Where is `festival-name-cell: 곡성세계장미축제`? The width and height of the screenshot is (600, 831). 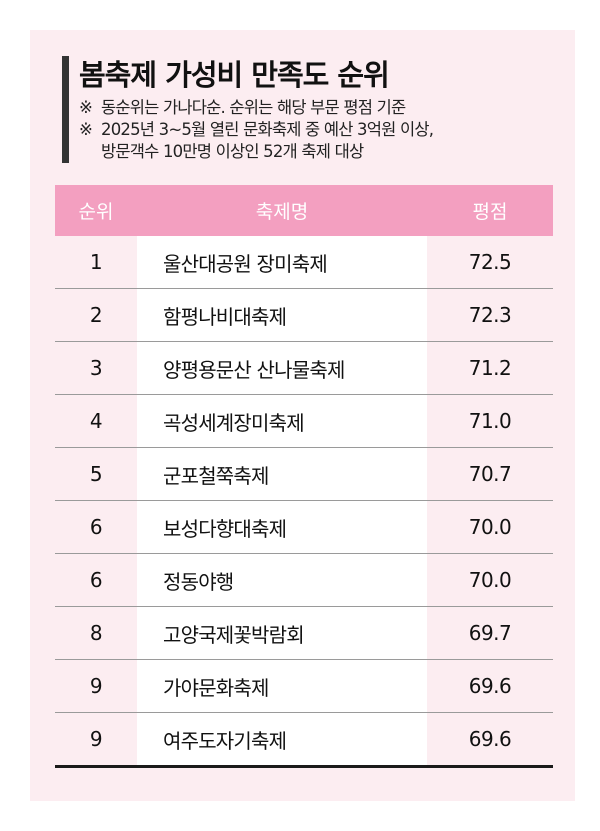 festival-name-cell: 곡성세계장미축제 is located at coordinates (234, 422).